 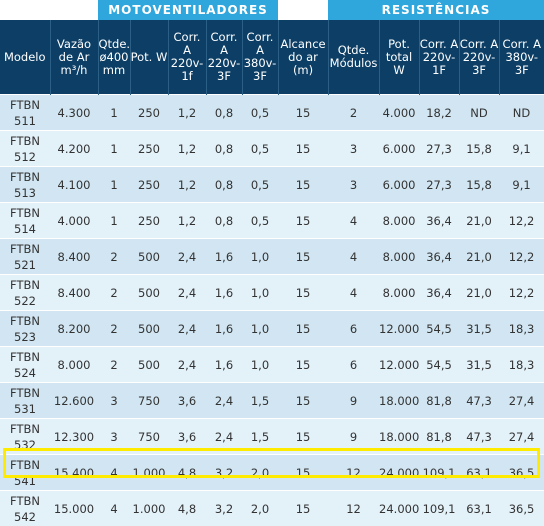 What do you see at coordinates (399, 365) in the screenshot?
I see `table-cell: 12.000` at bounding box center [399, 365].